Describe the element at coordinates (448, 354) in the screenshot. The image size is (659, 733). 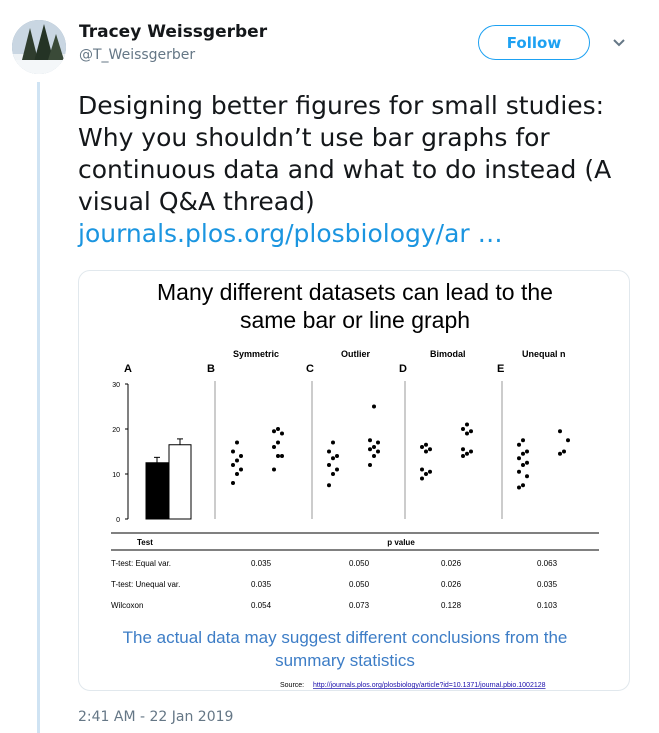
I see `panel-title-bimodal: Bimodal` at that location.